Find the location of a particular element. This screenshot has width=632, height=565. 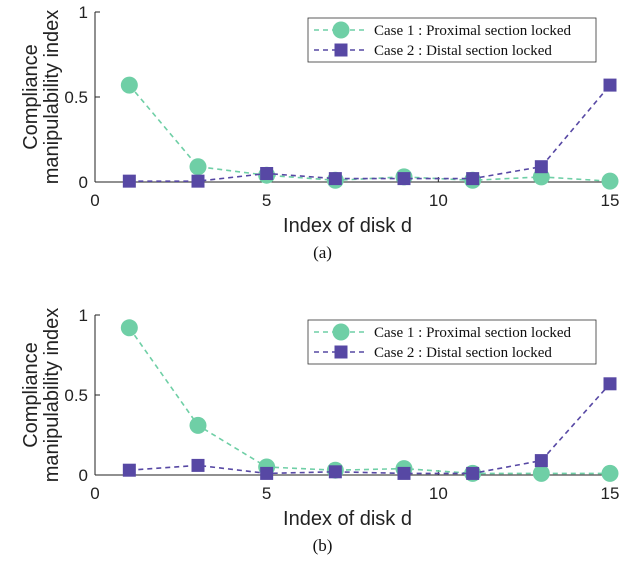

figure-caption: (b) is located at coordinates (323, 545).